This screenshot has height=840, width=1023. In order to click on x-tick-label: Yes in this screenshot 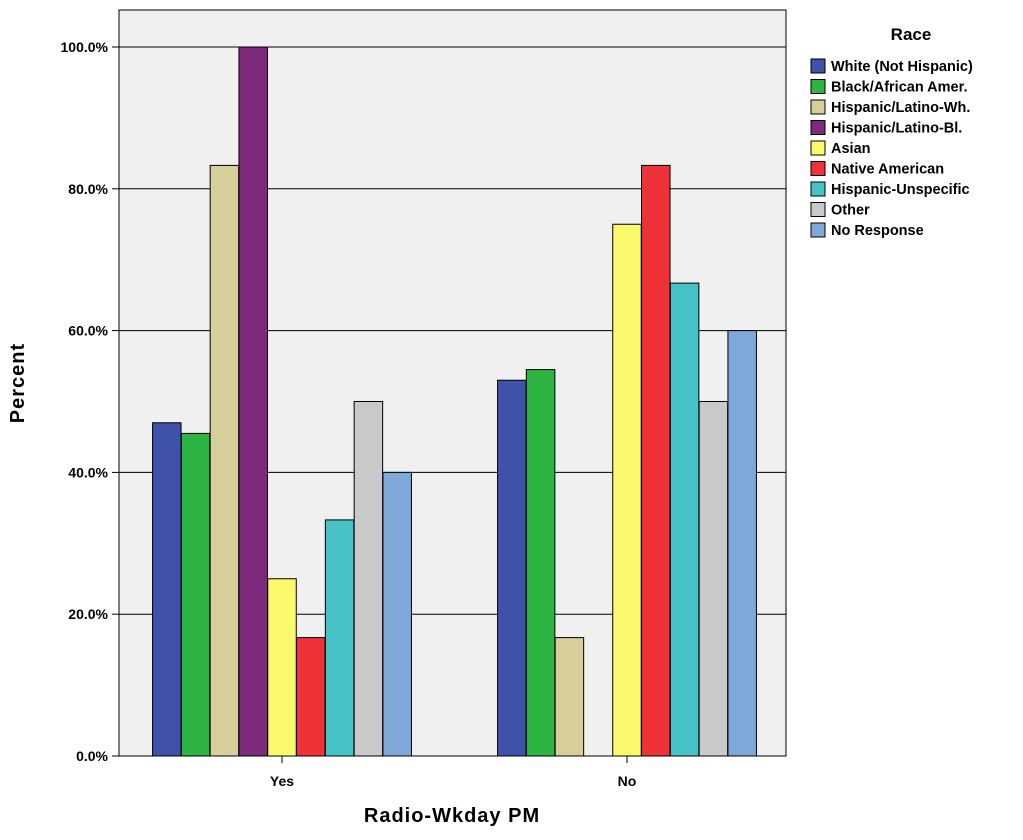, I will do `click(282, 781)`.